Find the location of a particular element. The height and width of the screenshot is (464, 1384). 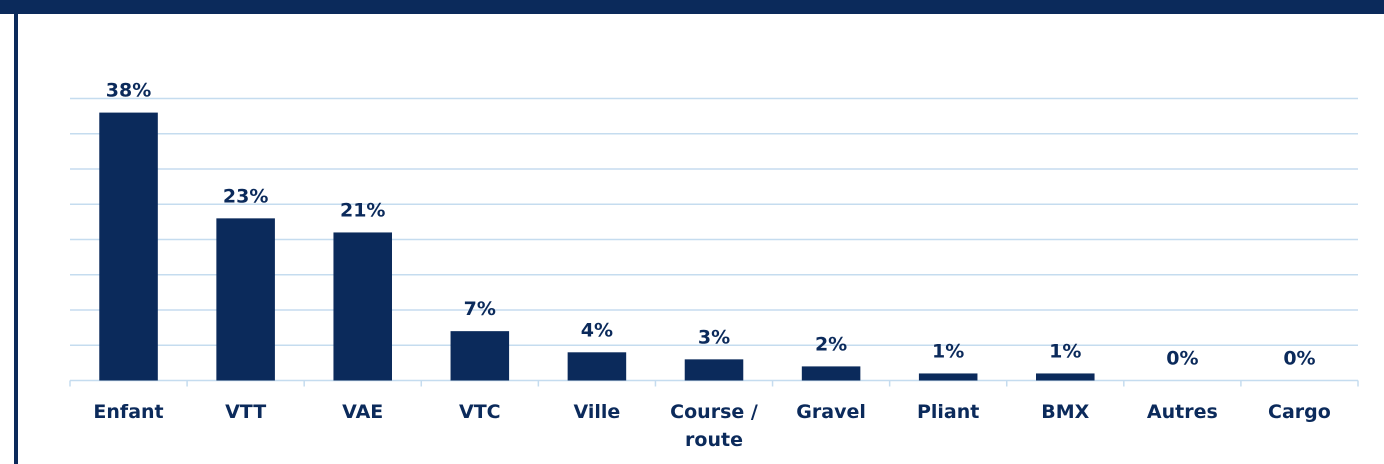

header-bar is located at coordinates (692, 7).